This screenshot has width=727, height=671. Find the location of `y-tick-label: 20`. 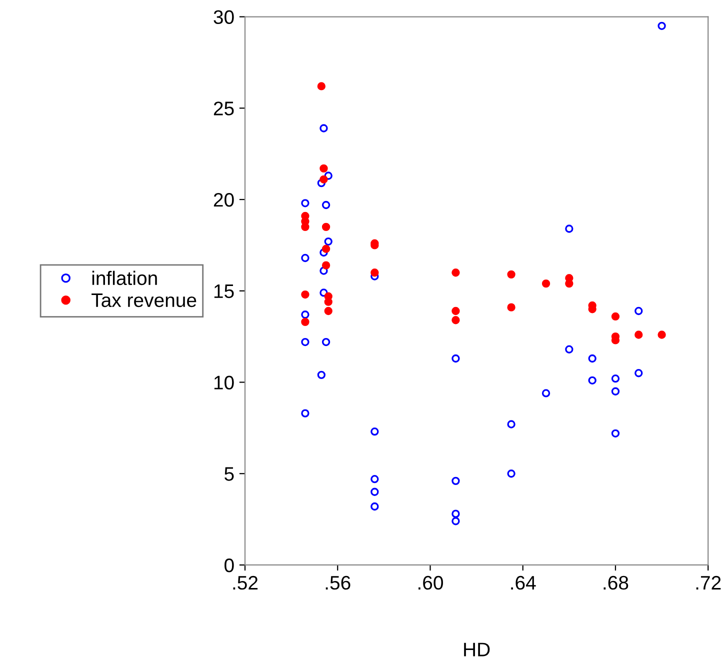

y-tick-label: 20 is located at coordinates (224, 199).